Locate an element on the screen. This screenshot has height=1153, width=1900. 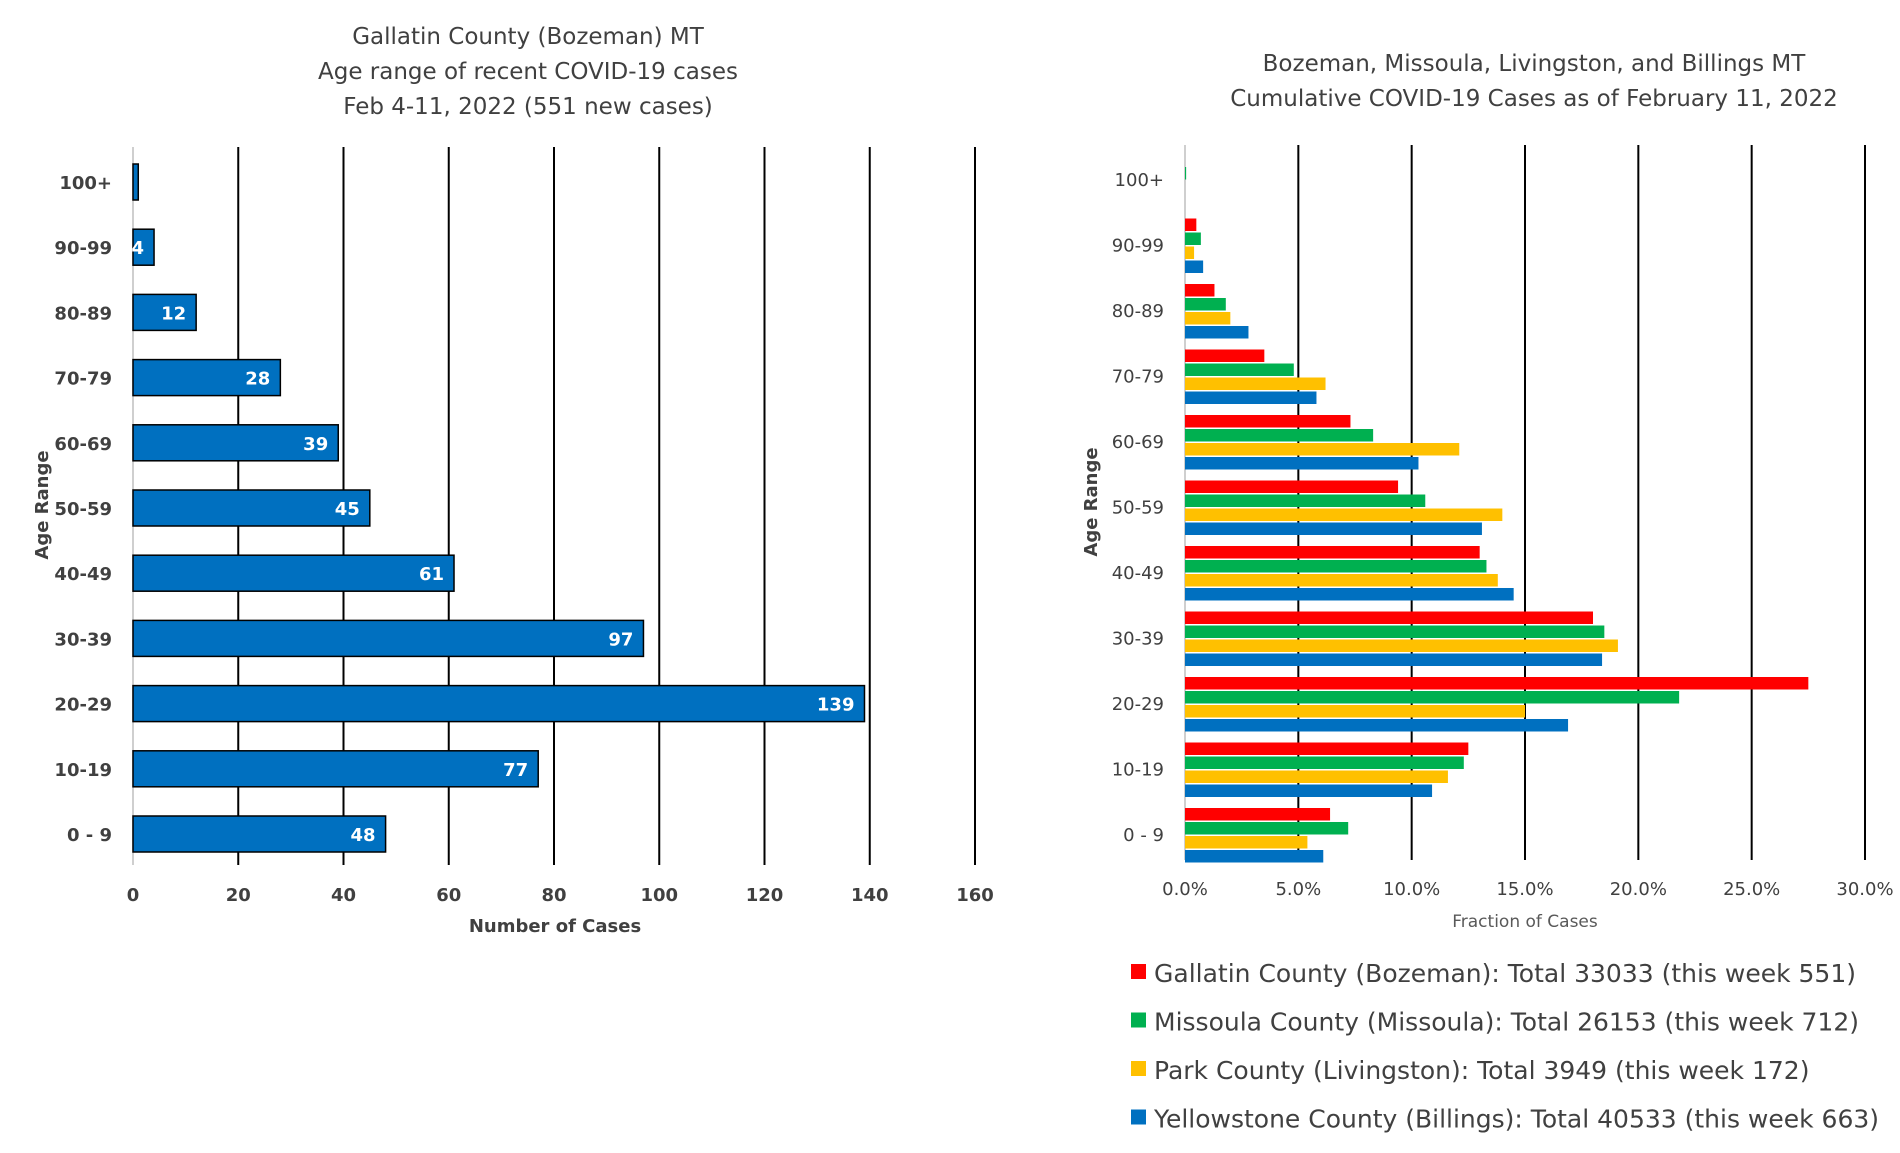
chart1-title-line-1: Gallatin County (Bozeman) MT is located at coordinates (528, 37).